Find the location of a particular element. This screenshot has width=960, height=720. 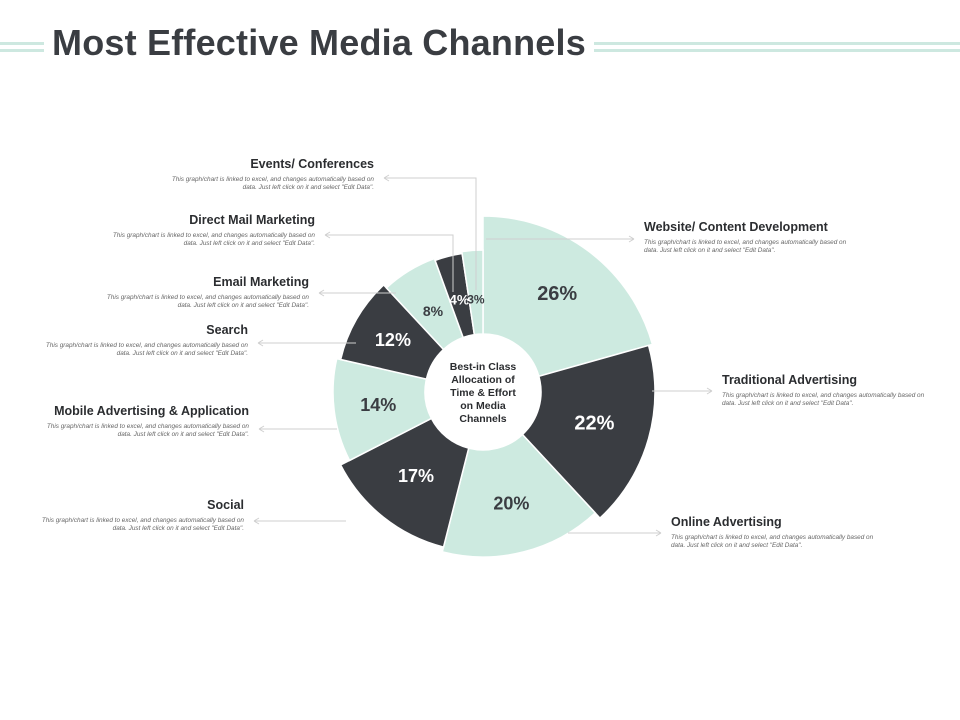

callout-title-website-content-development: Website/ Content Development is located at coordinates (736, 227).